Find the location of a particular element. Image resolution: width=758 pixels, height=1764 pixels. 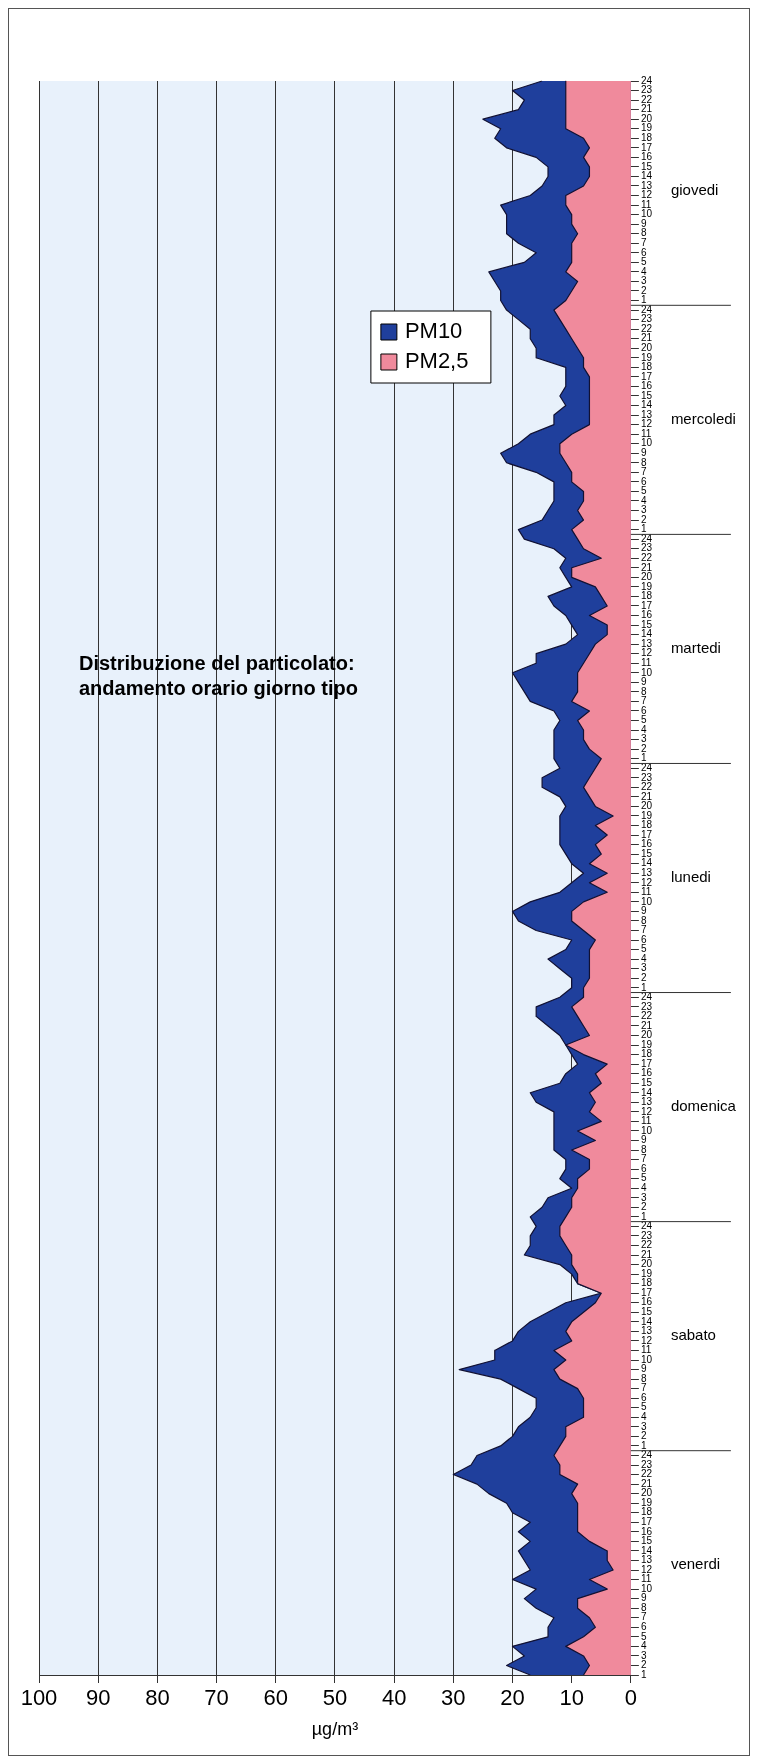

x-tick-label: 30 is located at coordinates (453, 1698).